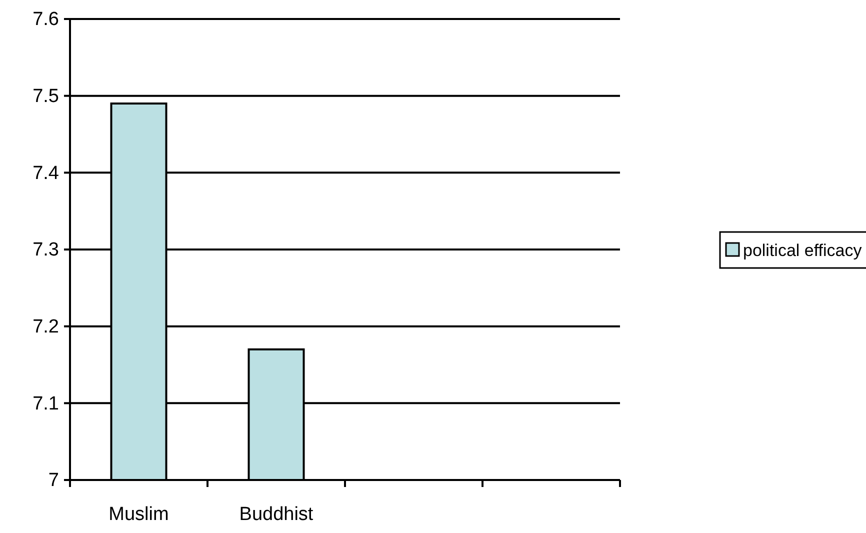 The width and height of the screenshot is (866, 533). I want to click on x-tick-label: Buddhist, so click(276, 514).